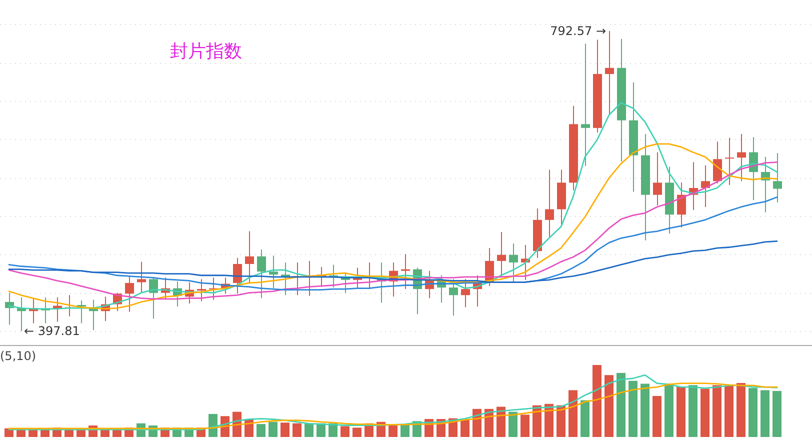 The height and width of the screenshot is (445, 812). Describe the element at coordinates (578, 31) in the screenshot. I see `annotation: 792.57 →` at that location.